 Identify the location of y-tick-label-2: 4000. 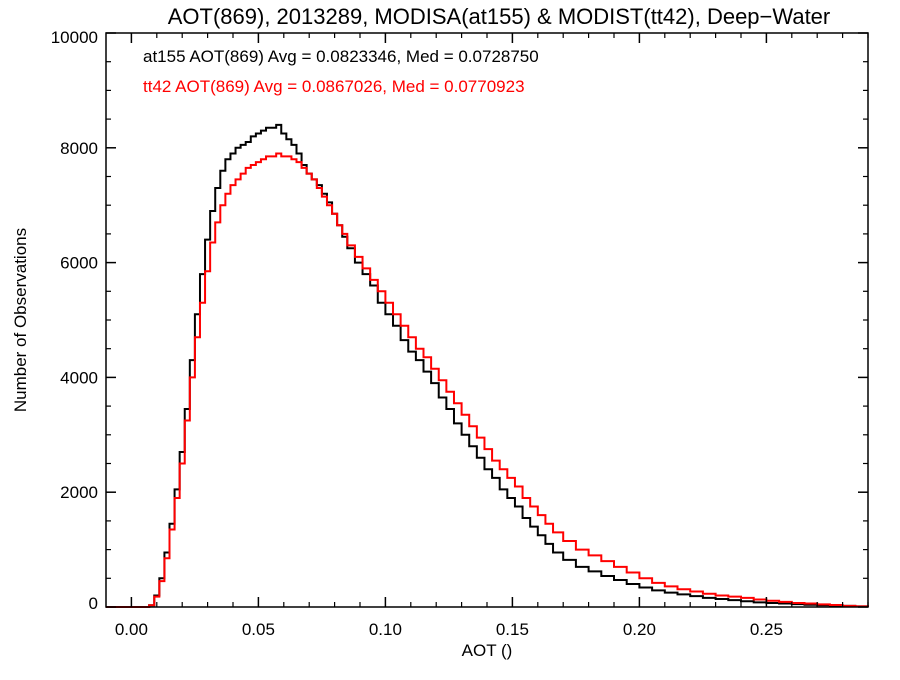
(79, 377).